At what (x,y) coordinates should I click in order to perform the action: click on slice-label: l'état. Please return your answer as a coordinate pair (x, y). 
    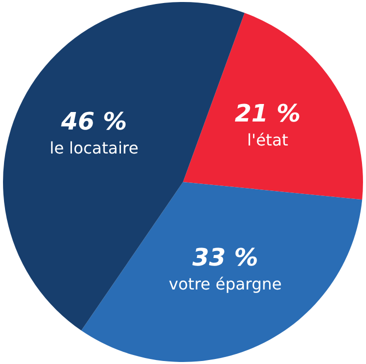
    Looking at the image, I should click on (267, 140).